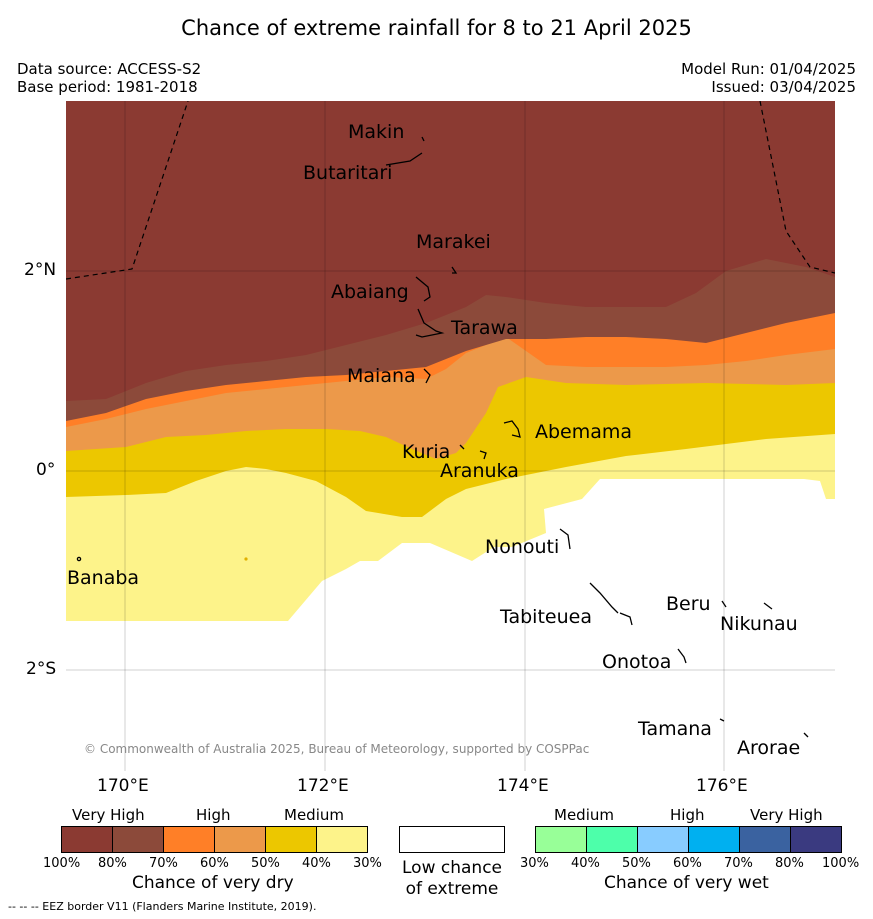 The width and height of the screenshot is (873, 919). What do you see at coordinates (214, 863) in the screenshot?
I see `dry-tick-60: 60%` at bounding box center [214, 863].